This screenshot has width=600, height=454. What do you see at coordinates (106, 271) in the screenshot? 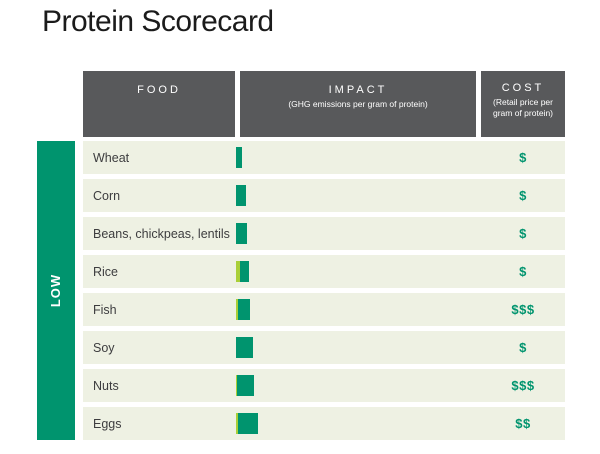
I see `food-label: Rice` at bounding box center [106, 271].